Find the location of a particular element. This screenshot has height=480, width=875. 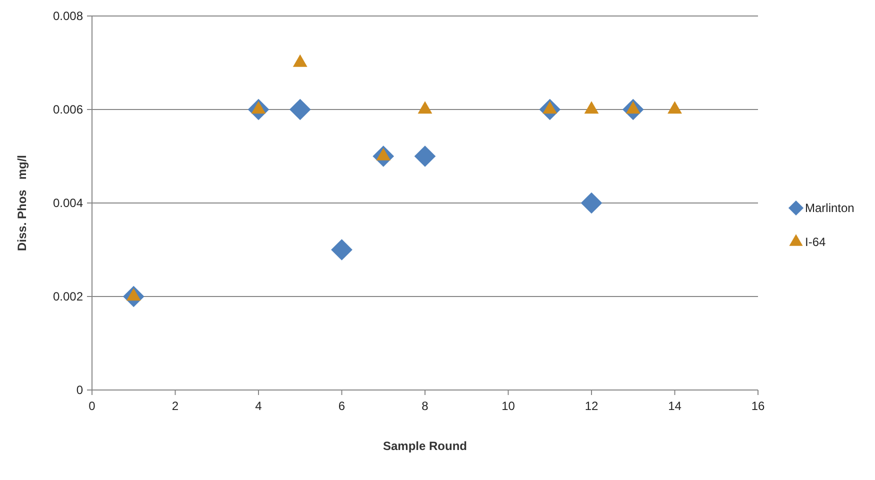

x-tick-label: 2 is located at coordinates (175, 406).